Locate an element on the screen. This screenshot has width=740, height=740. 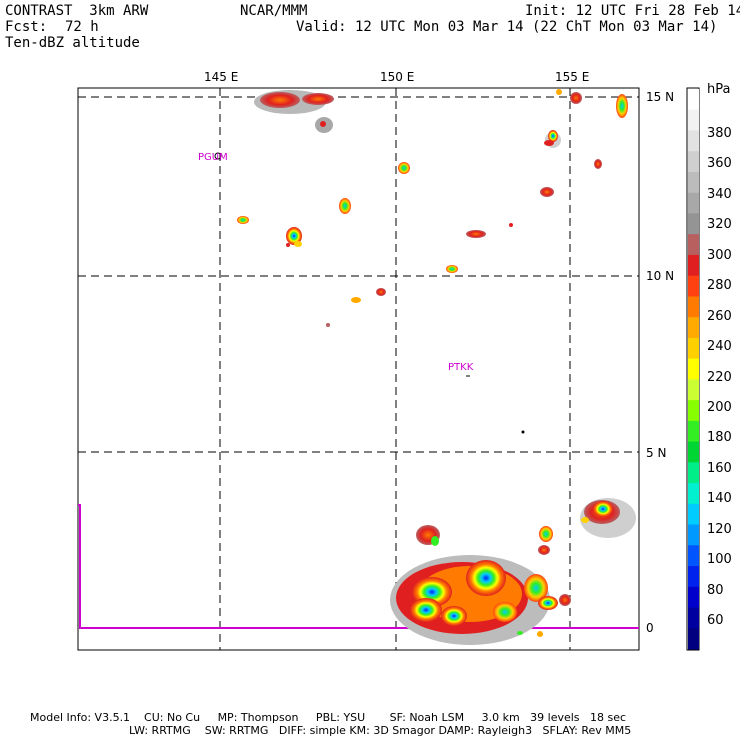
colorbar-tick-label: 340 is located at coordinates (719, 194).